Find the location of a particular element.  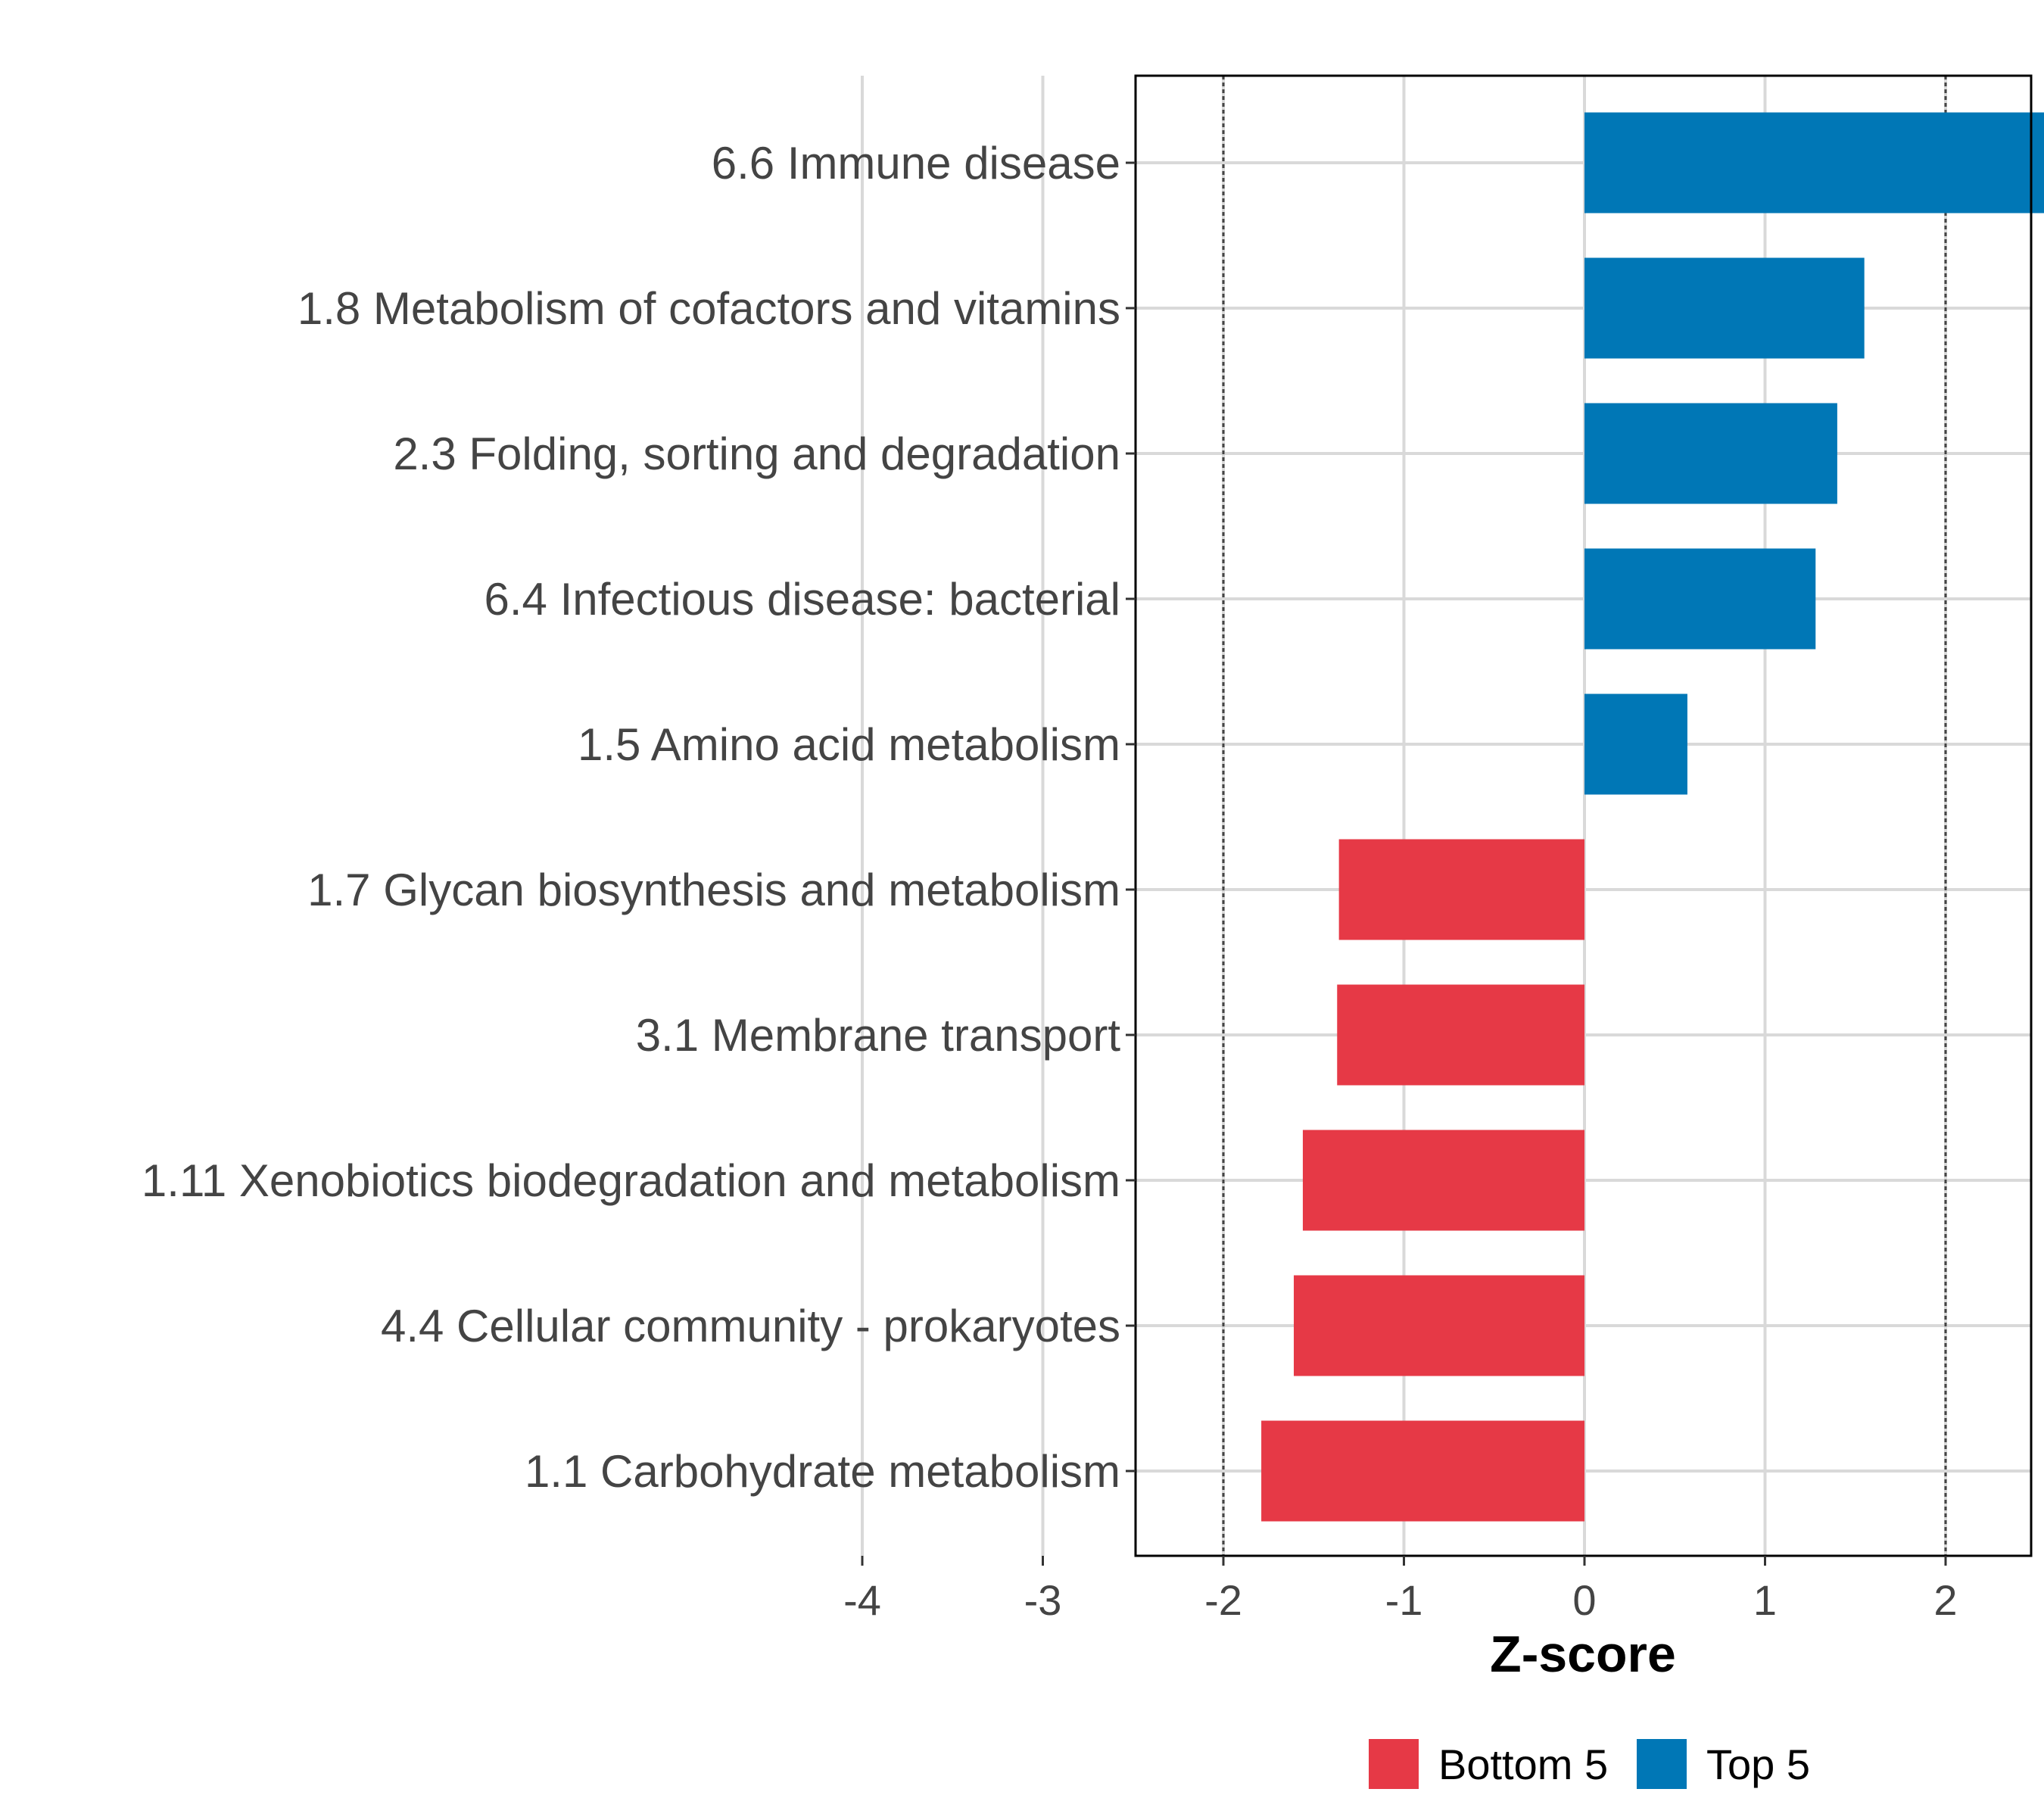

legend-label: Top 5 is located at coordinates (1758, 1764).